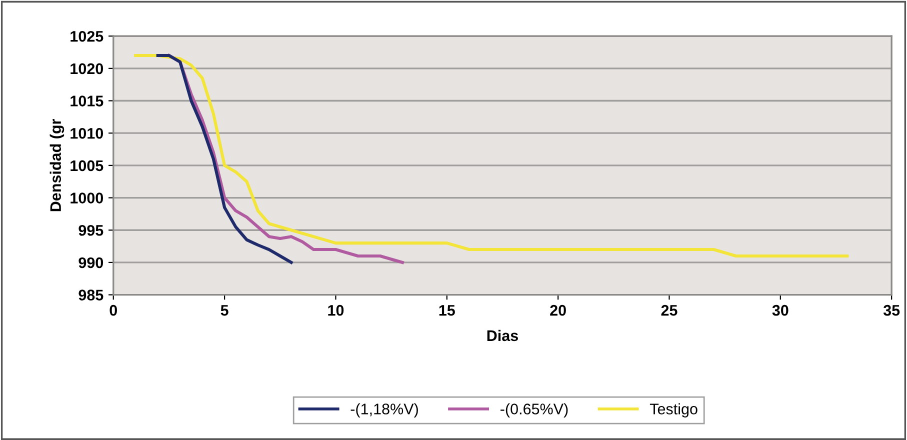 The image size is (907, 440). Describe the element at coordinates (674, 410) in the screenshot. I see `legend-label: Testigo` at that location.